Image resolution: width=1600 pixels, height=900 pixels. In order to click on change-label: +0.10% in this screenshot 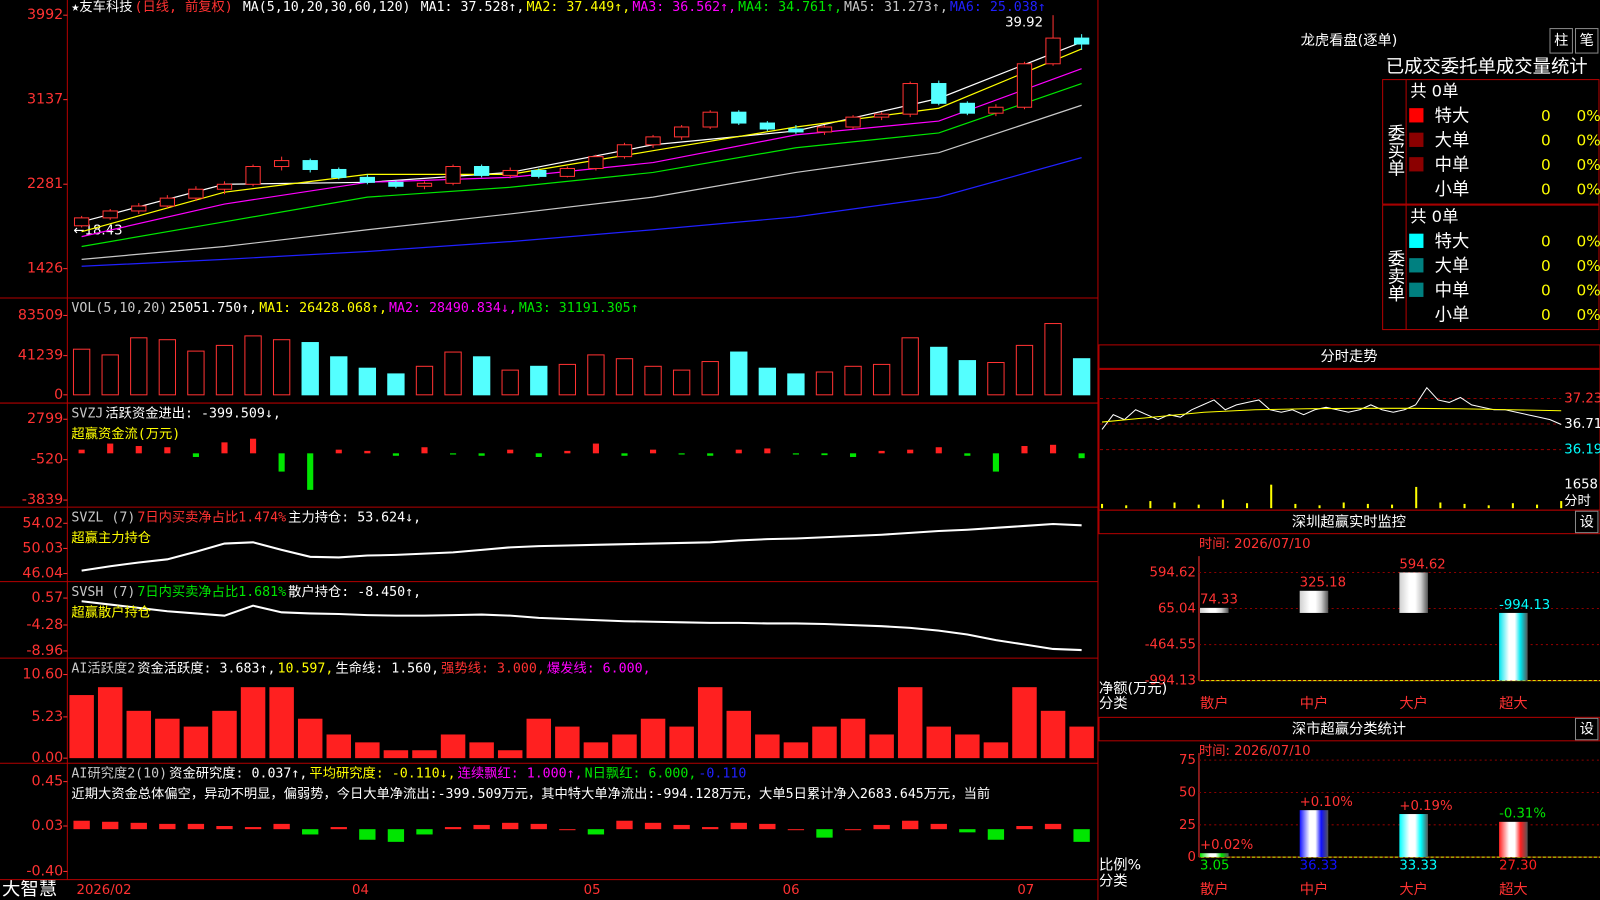, I will do `click(1326, 802)`.